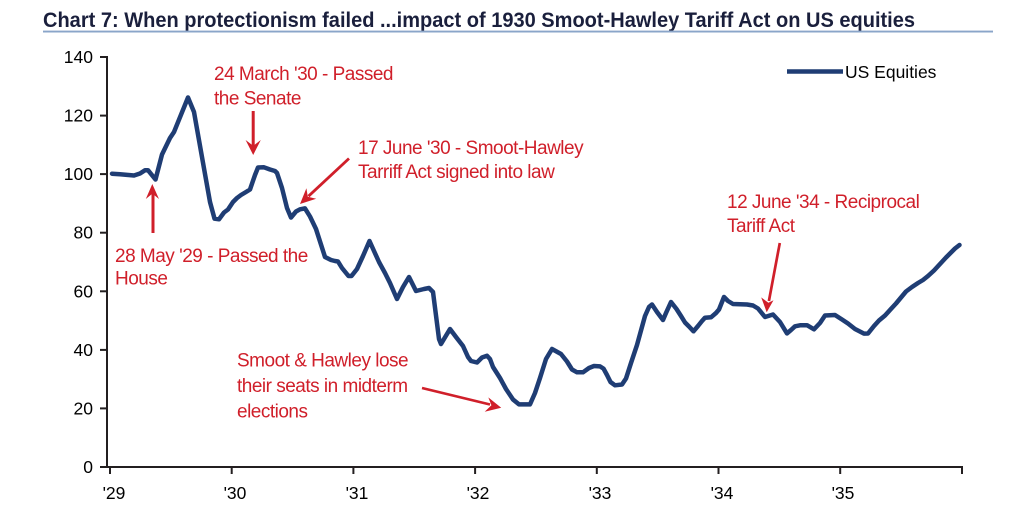 This screenshot has height=513, width=1024. I want to click on svg-text: 28 May '29 - Passed the, so click(211, 256).